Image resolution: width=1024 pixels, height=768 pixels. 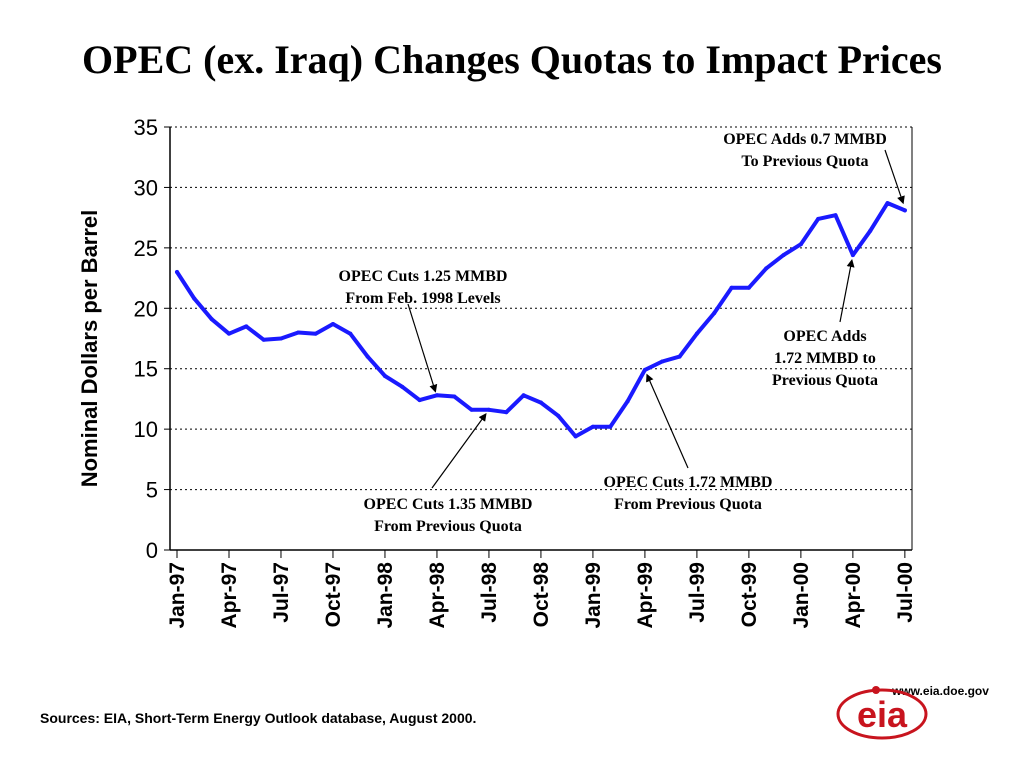 I want to click on y-tick-label: 10, so click(x=146, y=429).